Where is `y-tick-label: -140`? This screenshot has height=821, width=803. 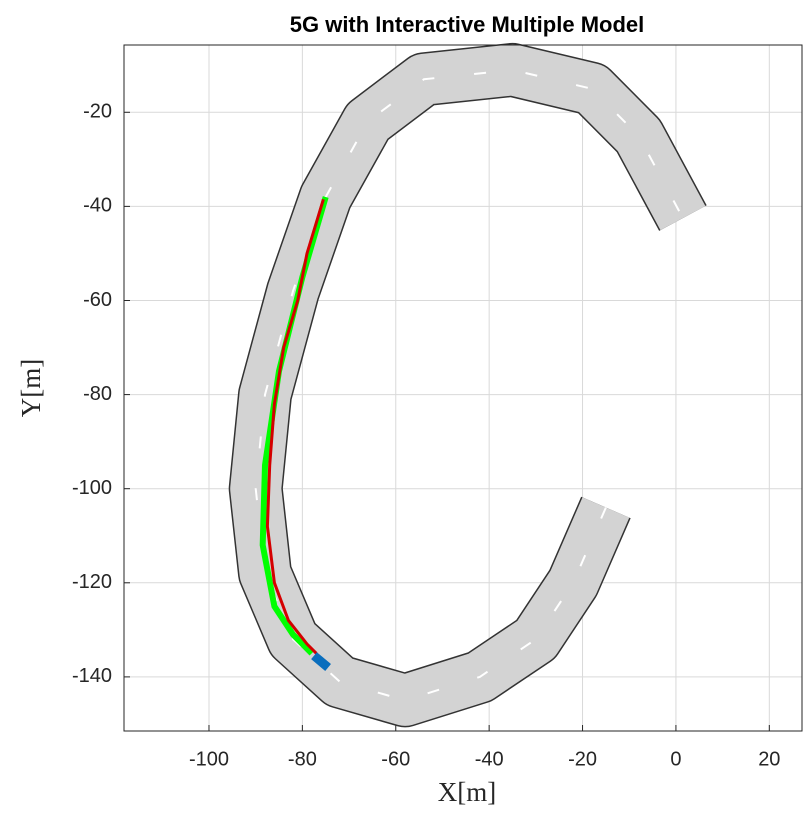 y-tick-label: -140 is located at coordinates (92, 676).